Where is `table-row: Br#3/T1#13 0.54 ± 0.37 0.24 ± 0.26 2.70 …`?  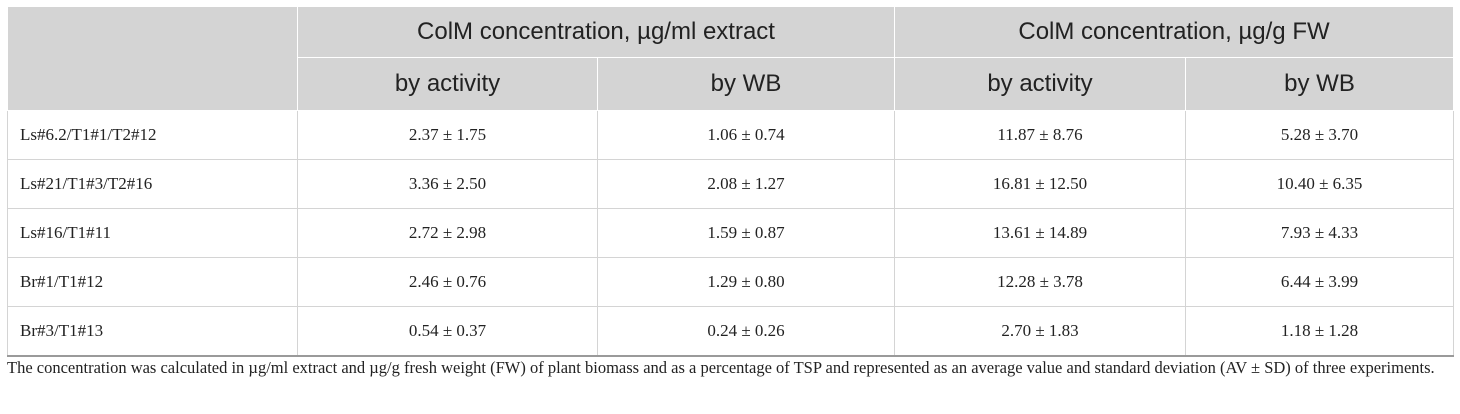
table-row: Br#3/T1#13 0.54 ± 0.37 0.24 ± 0.26 2.70 … is located at coordinates (730, 331).